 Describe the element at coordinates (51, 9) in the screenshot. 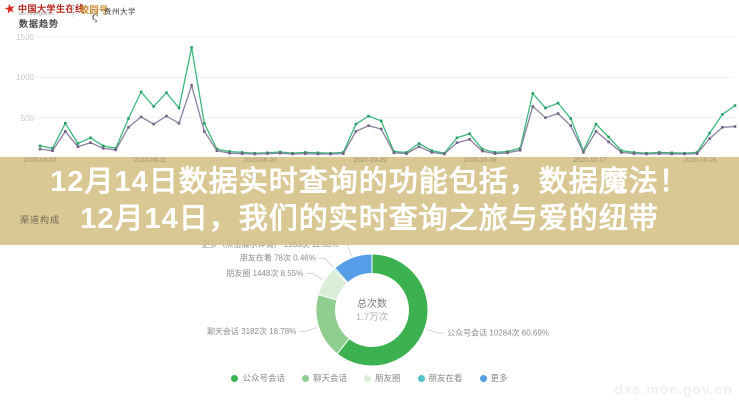

I see `site-logo: 中国大学生在线` at that location.